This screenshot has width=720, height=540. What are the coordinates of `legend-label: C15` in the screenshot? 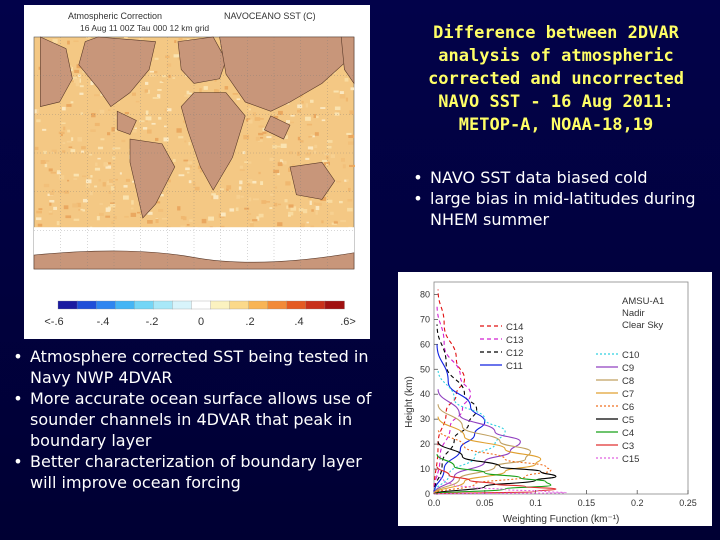 It's located at (630, 459).